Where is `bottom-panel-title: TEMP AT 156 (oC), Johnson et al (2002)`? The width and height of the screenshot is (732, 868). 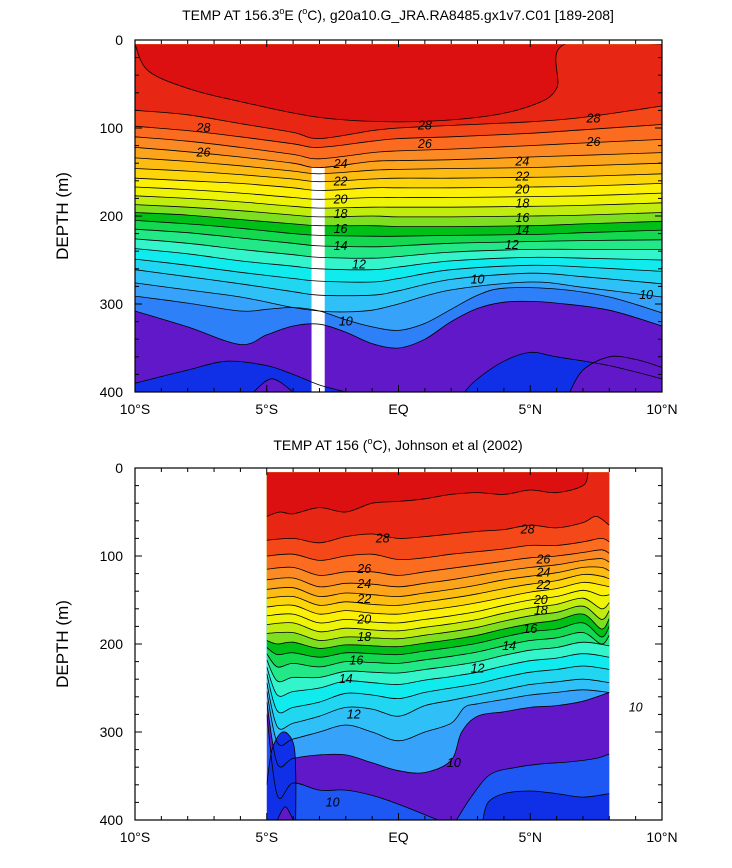
bottom-panel-title: TEMP AT 156 (oC), Johnson et al (2002) is located at coordinates (397, 444).